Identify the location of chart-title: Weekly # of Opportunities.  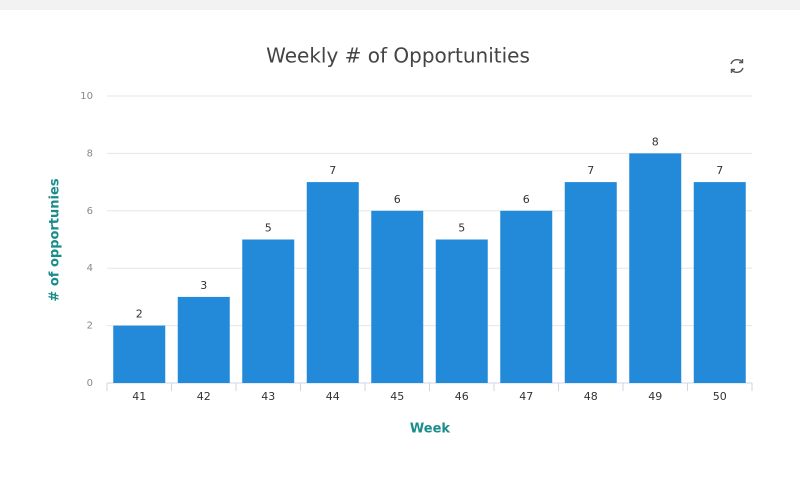
(398, 56).